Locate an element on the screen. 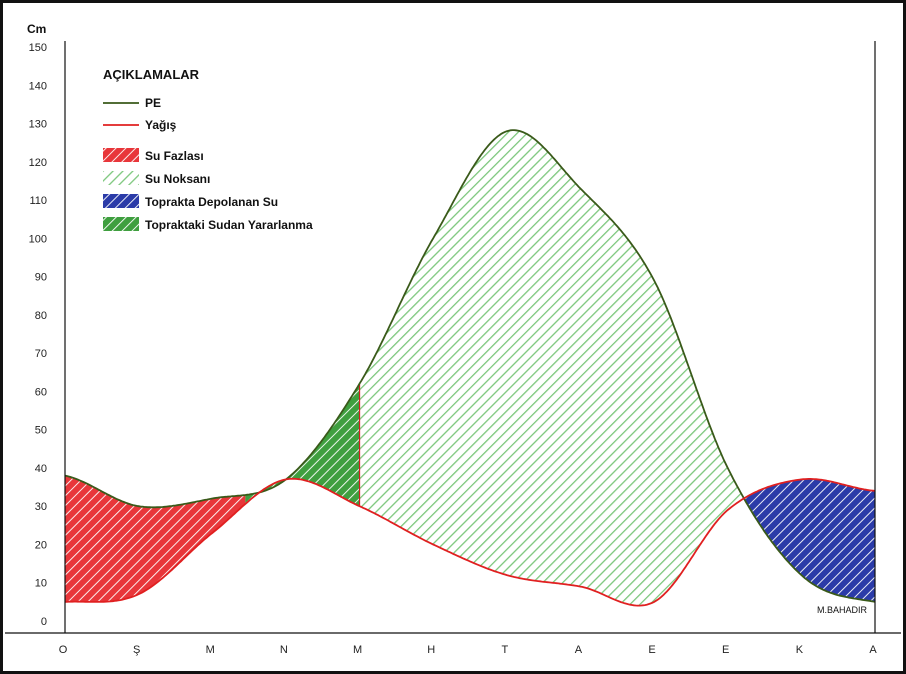 The image size is (906, 674). legend-item: Su Fazlası is located at coordinates (153, 155).